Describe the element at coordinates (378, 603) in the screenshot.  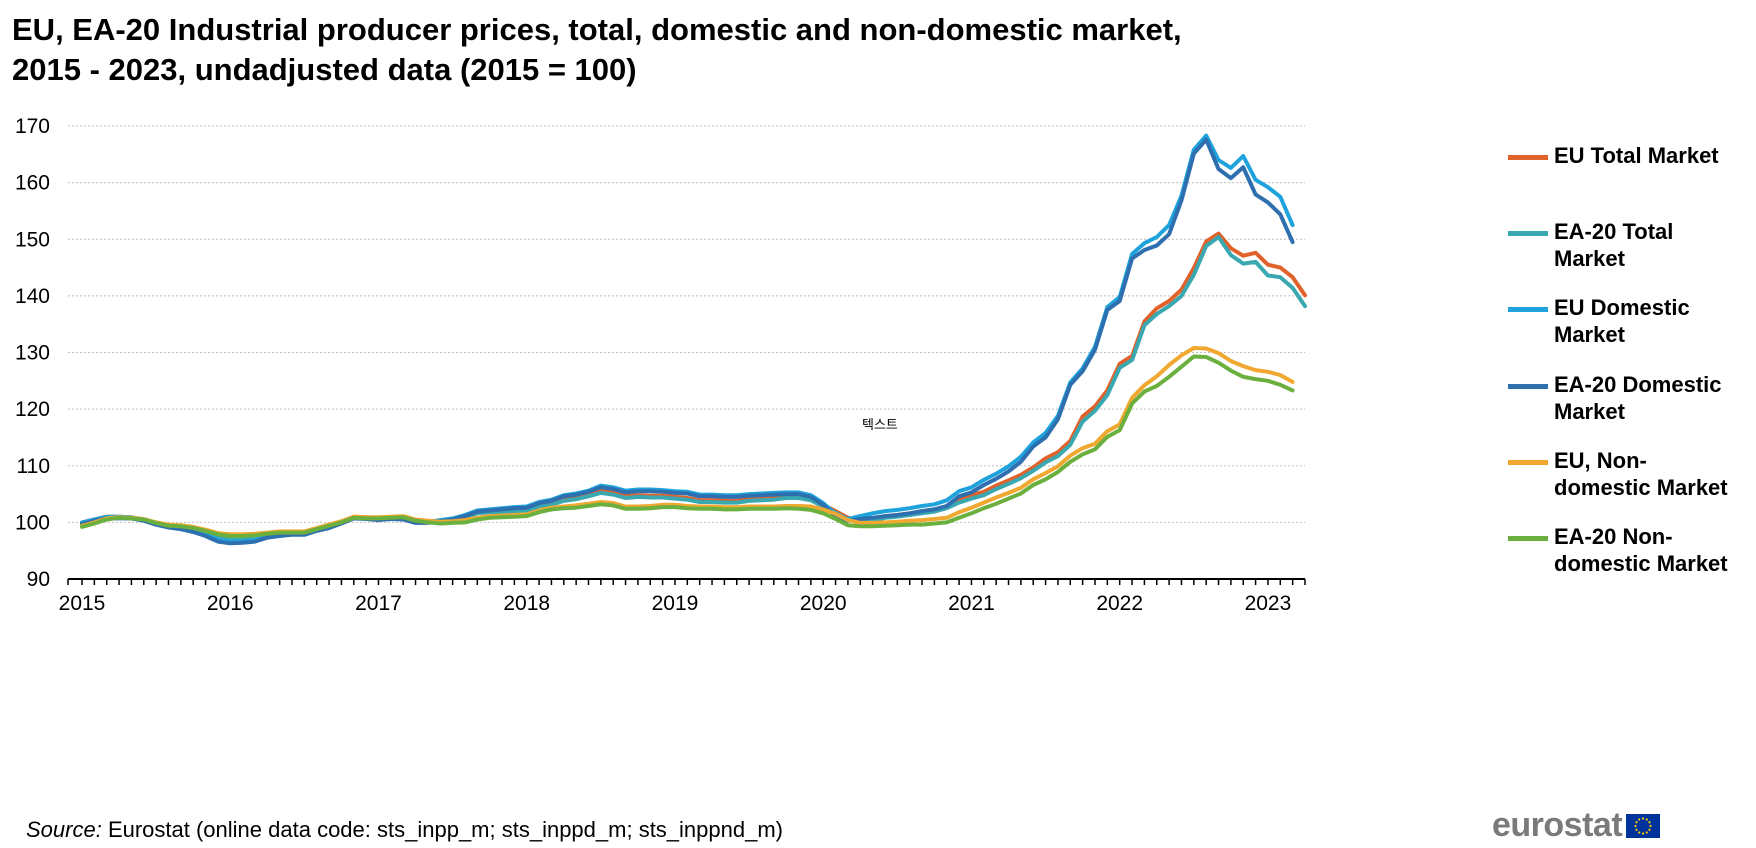
I see `x-tick-label: 2017` at that location.